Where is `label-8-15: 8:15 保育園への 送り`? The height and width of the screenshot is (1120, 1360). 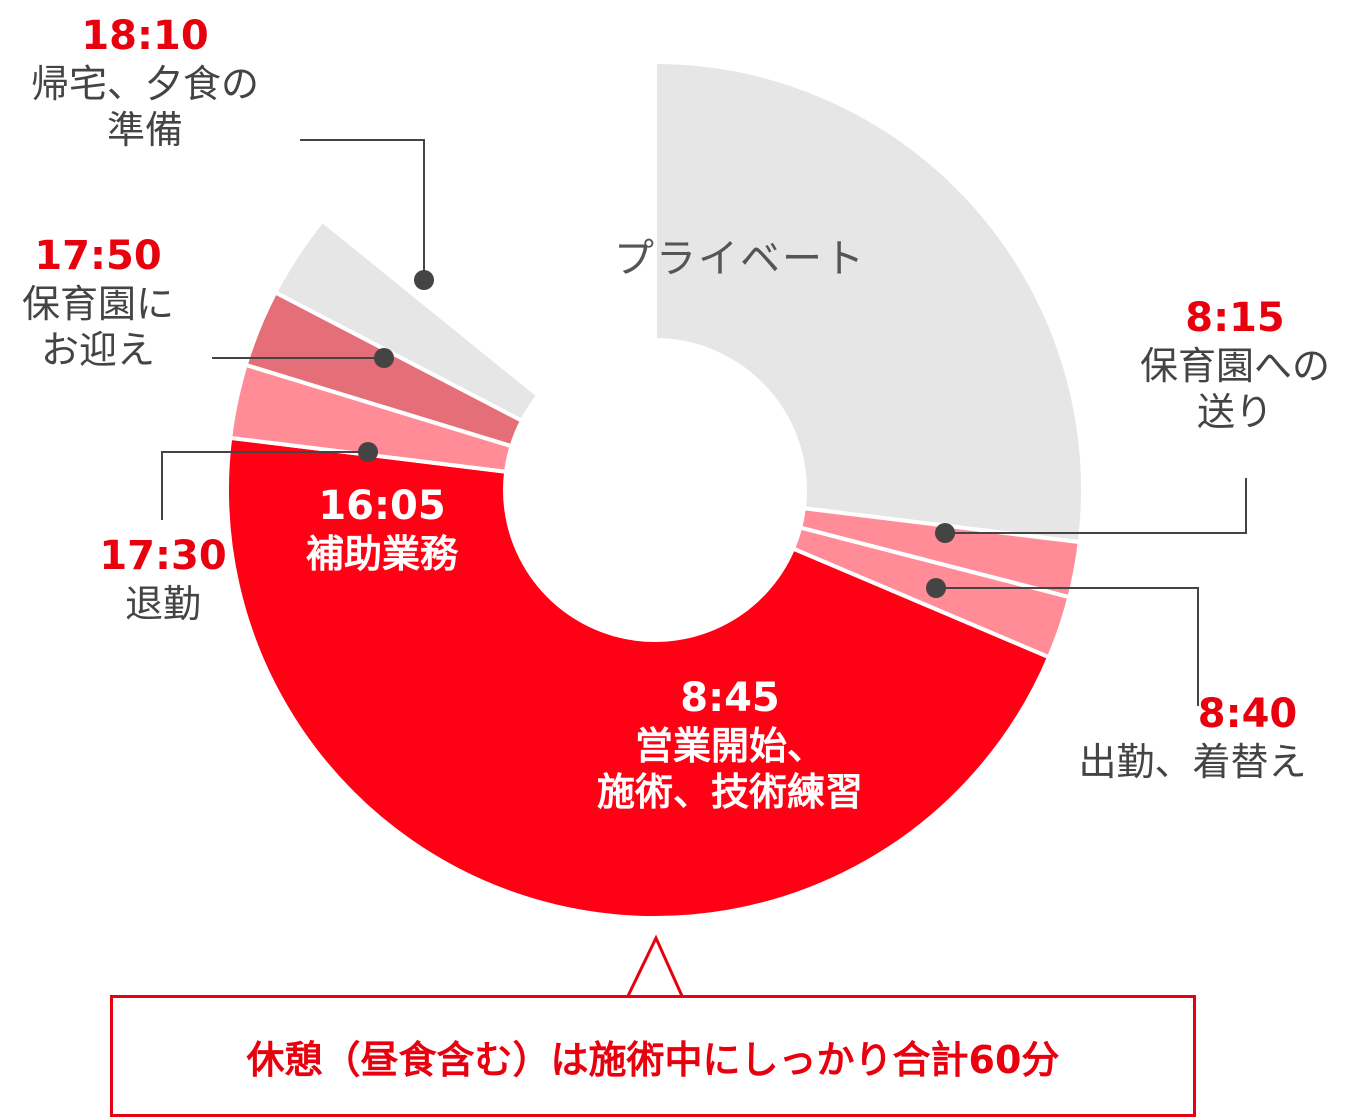 label-8-15: 8:15 保育園への 送り is located at coordinates (1235, 365).